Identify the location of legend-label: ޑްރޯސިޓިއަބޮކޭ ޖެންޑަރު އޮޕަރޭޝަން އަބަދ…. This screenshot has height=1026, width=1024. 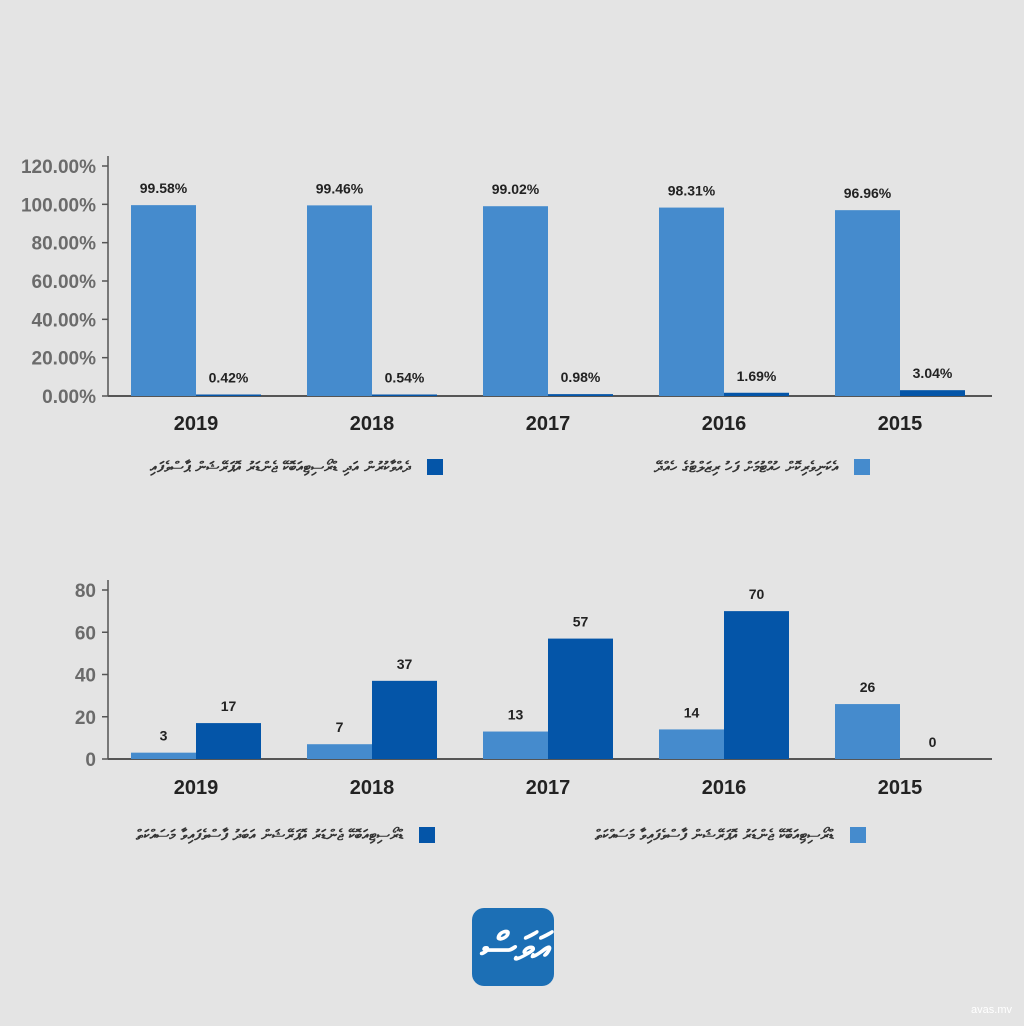
(270, 835).